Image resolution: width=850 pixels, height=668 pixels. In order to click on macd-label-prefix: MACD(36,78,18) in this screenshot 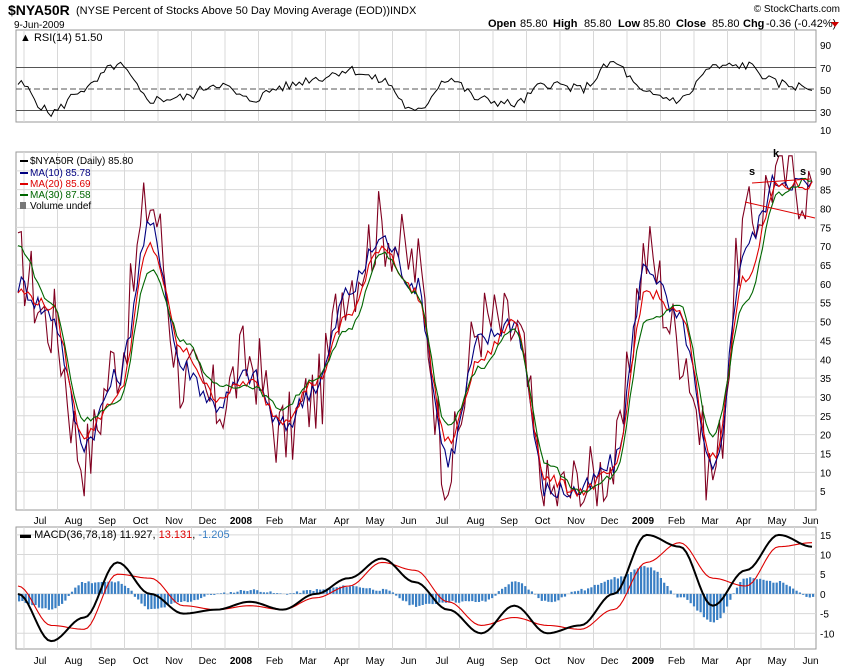, I will do `click(75, 535)`.